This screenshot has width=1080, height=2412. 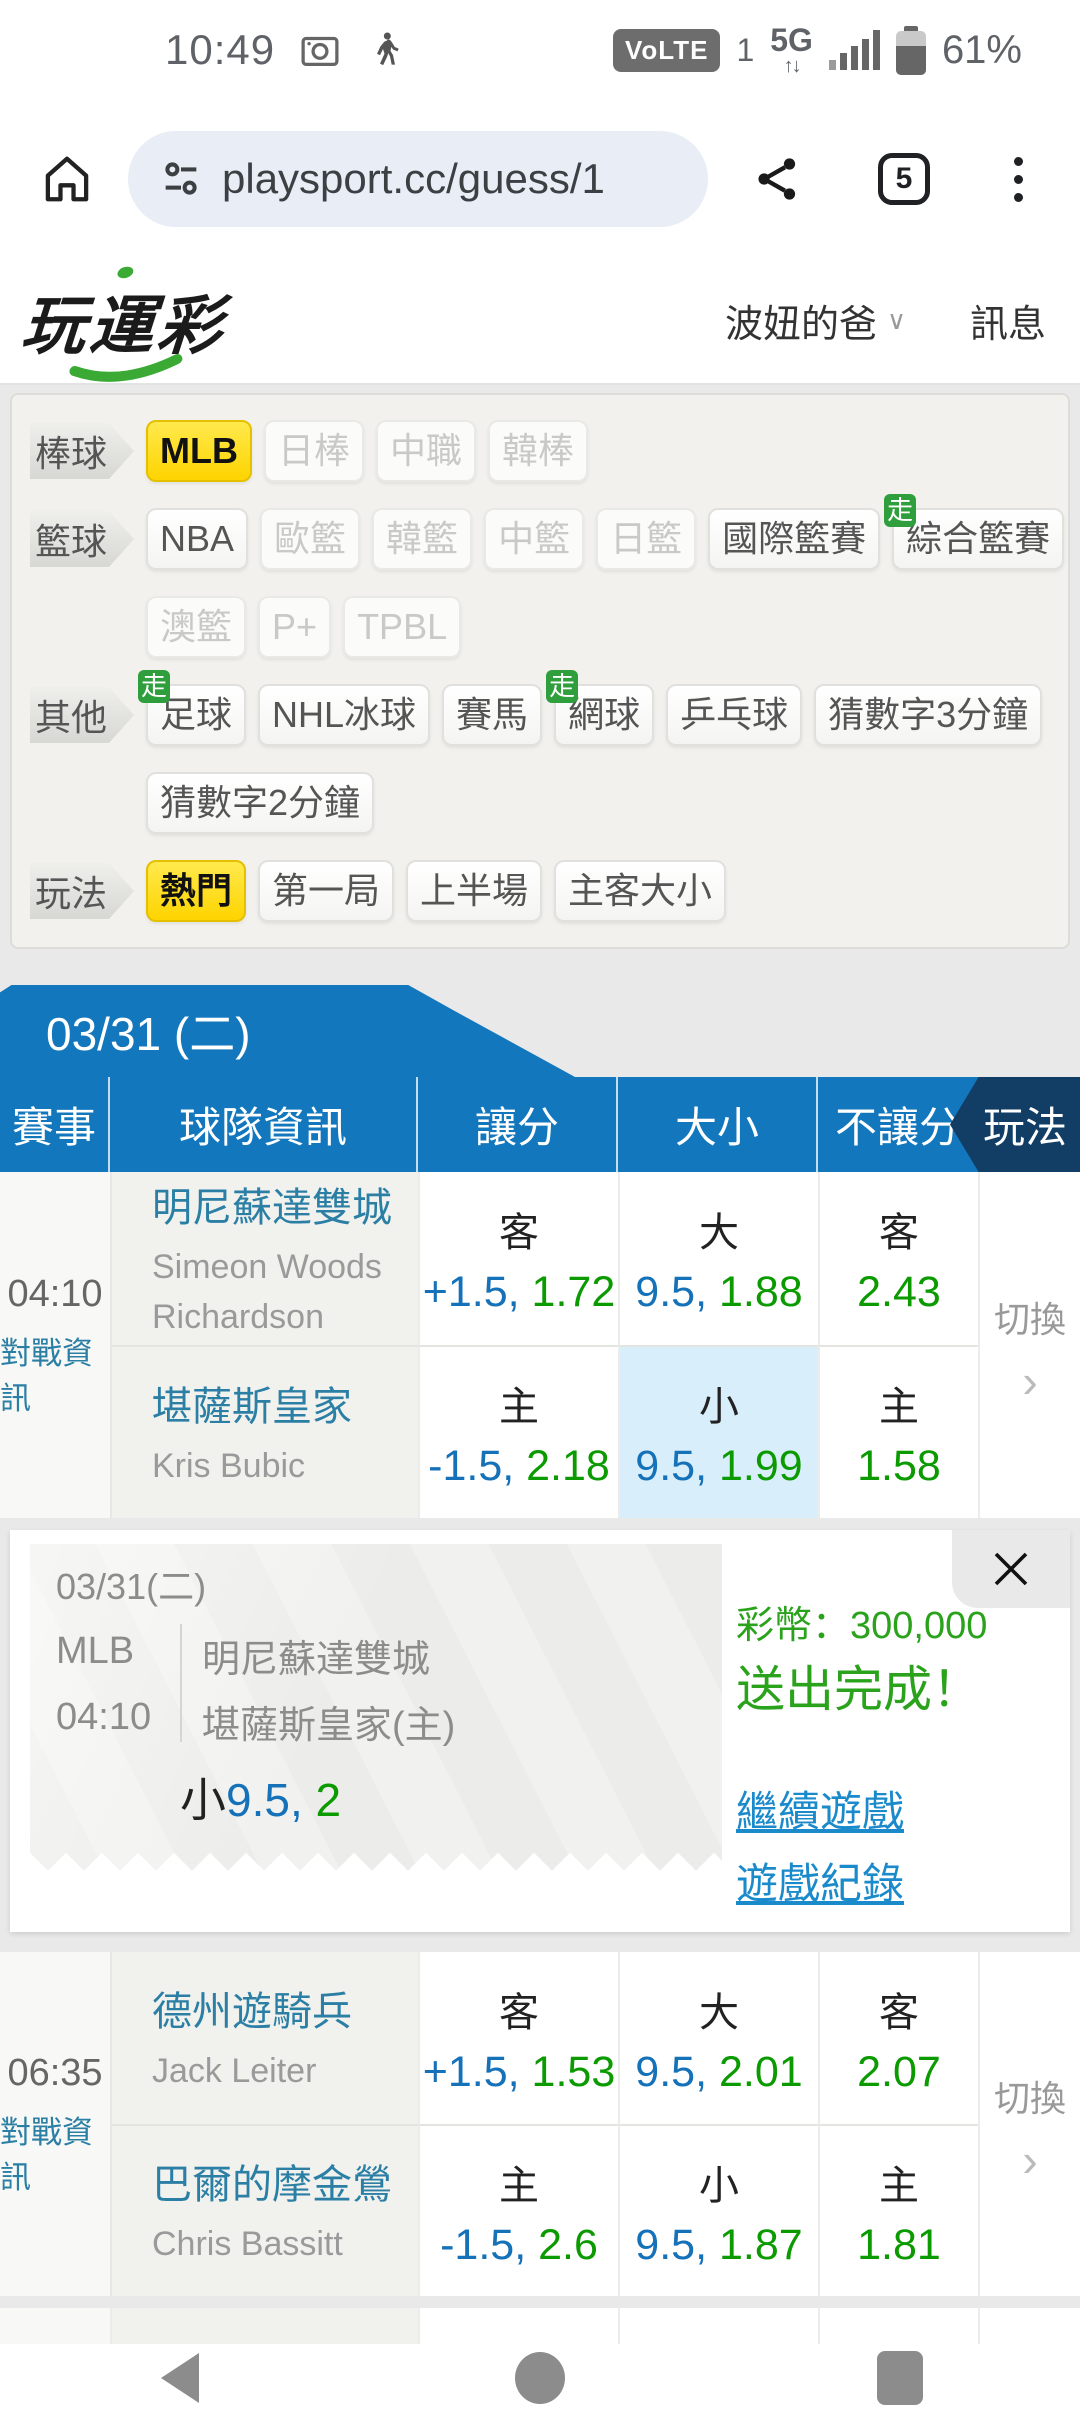 What do you see at coordinates (820, 1811) in the screenshot?
I see `continue-game-link: 繼續遊戲` at bounding box center [820, 1811].